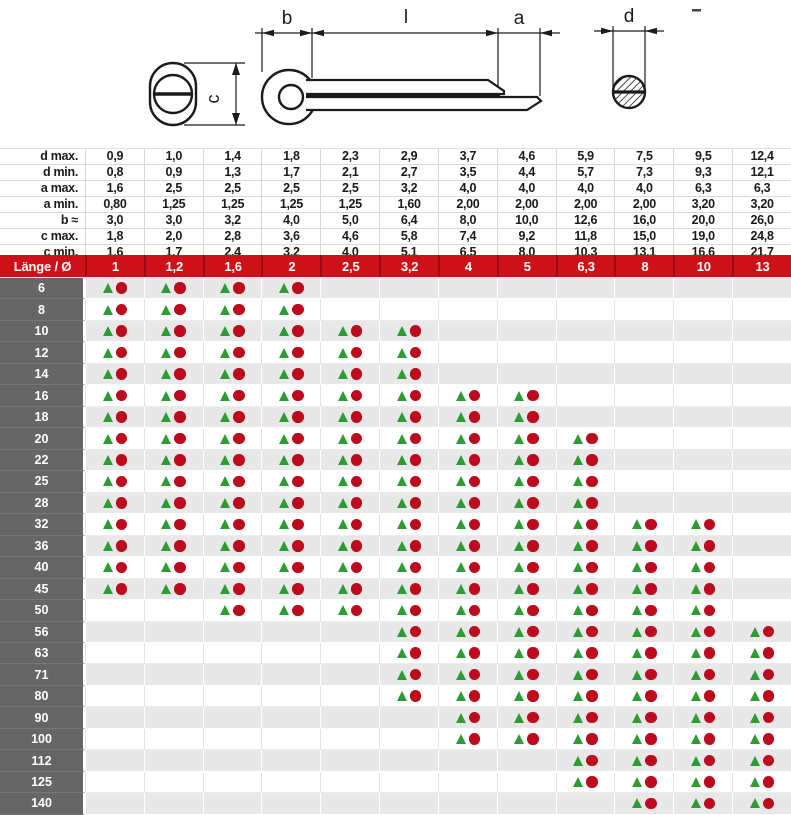  Describe the element at coordinates (467, 172) in the screenshot. I see `dim-value-cell: 3,5` at that location.